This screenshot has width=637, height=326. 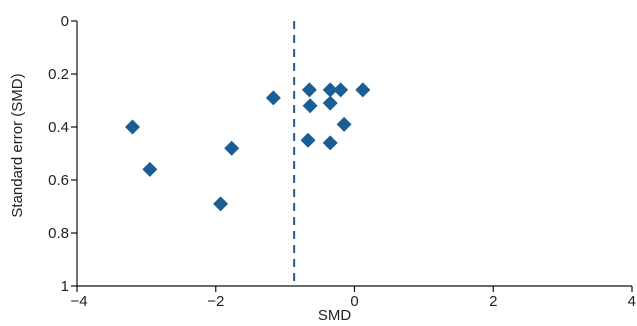 What do you see at coordinates (62, 154) in the screenshot?
I see `y-axis-ticks: 0 0.2 0.4 0.6 0.8 1` at bounding box center [62, 154].